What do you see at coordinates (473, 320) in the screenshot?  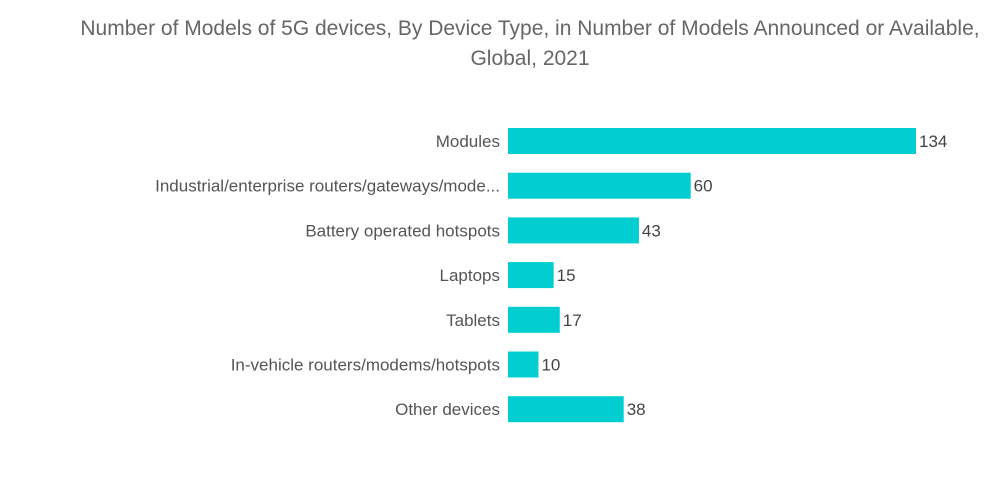 I see `category-label: Tablets` at bounding box center [473, 320].